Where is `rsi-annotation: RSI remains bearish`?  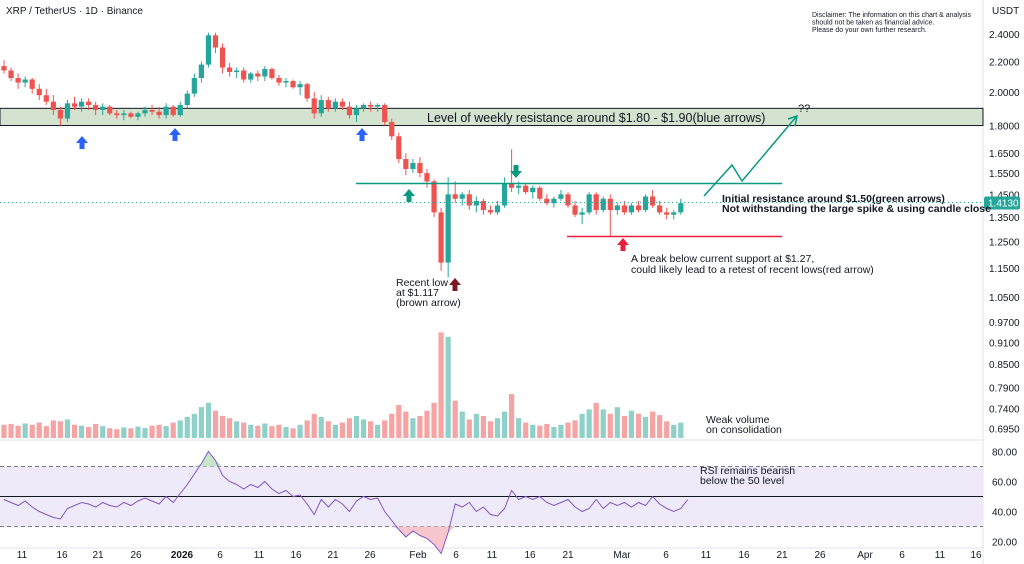 rsi-annotation: RSI remains bearish is located at coordinates (747, 471).